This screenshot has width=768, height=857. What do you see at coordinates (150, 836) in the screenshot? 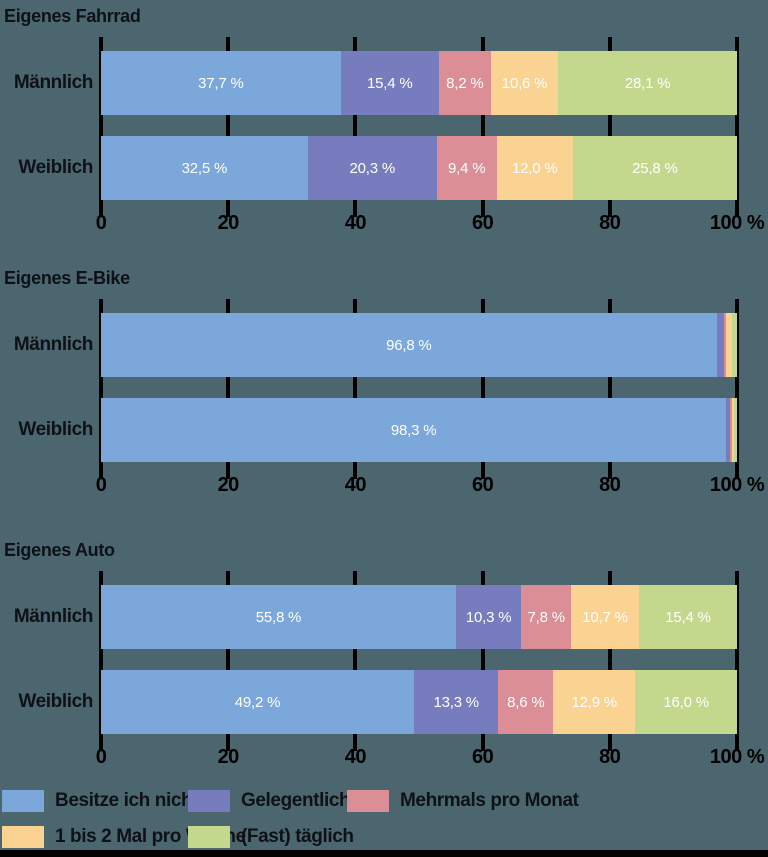
I see `legend-label: 1 bis 2 Mal pro Woche` at bounding box center [150, 836].